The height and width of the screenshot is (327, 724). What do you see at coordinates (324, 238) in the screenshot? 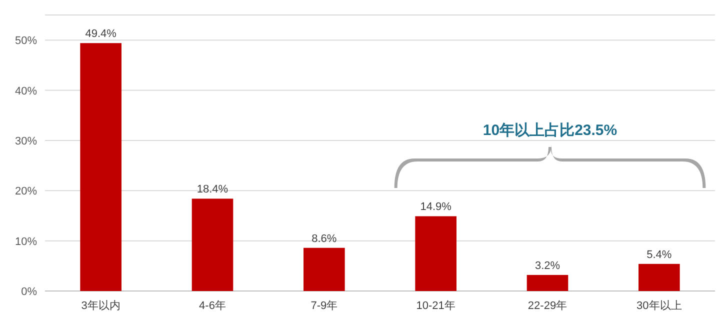
I see `data-label: 8.6%` at bounding box center [324, 238].